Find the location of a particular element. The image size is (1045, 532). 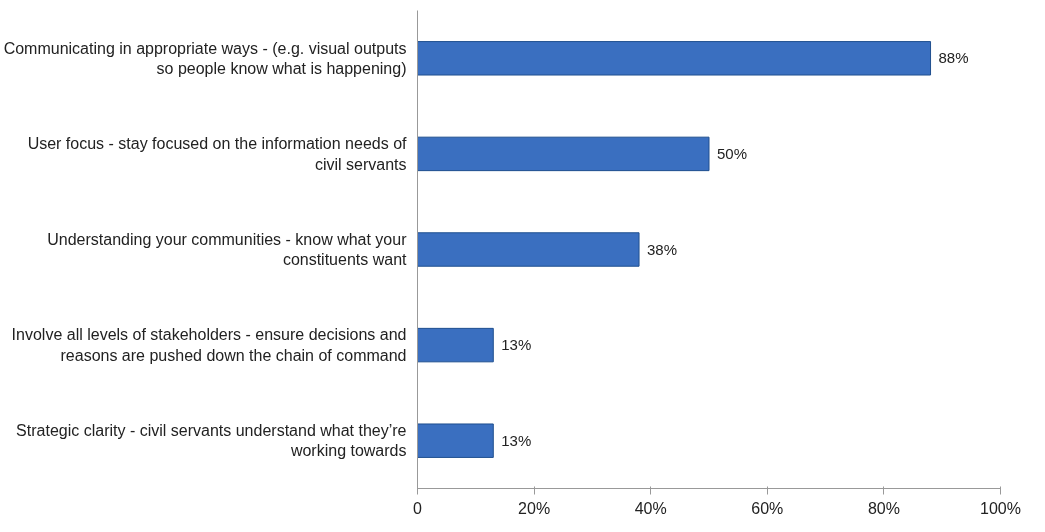

x-tick-label: 60% is located at coordinates (767, 508).